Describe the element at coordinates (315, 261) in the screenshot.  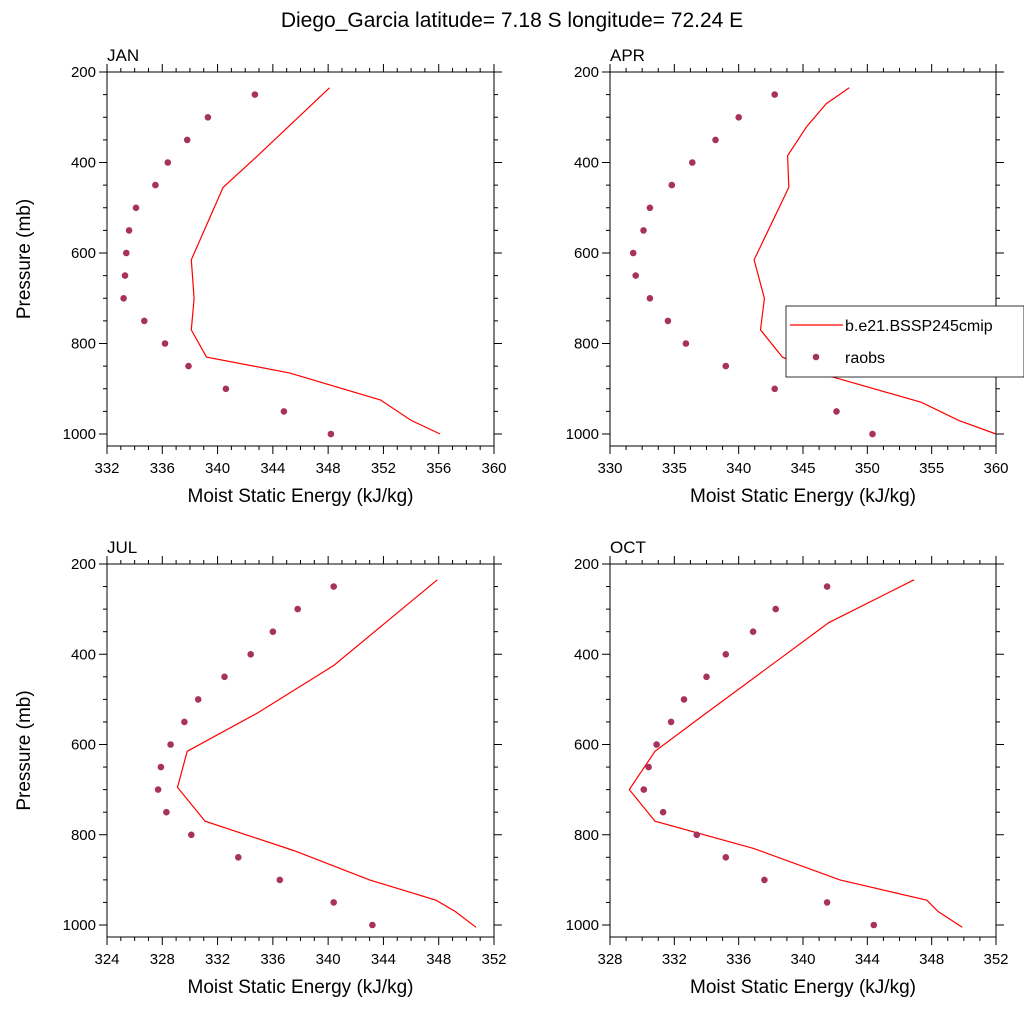
I see `model-profile-line-jan` at that location.